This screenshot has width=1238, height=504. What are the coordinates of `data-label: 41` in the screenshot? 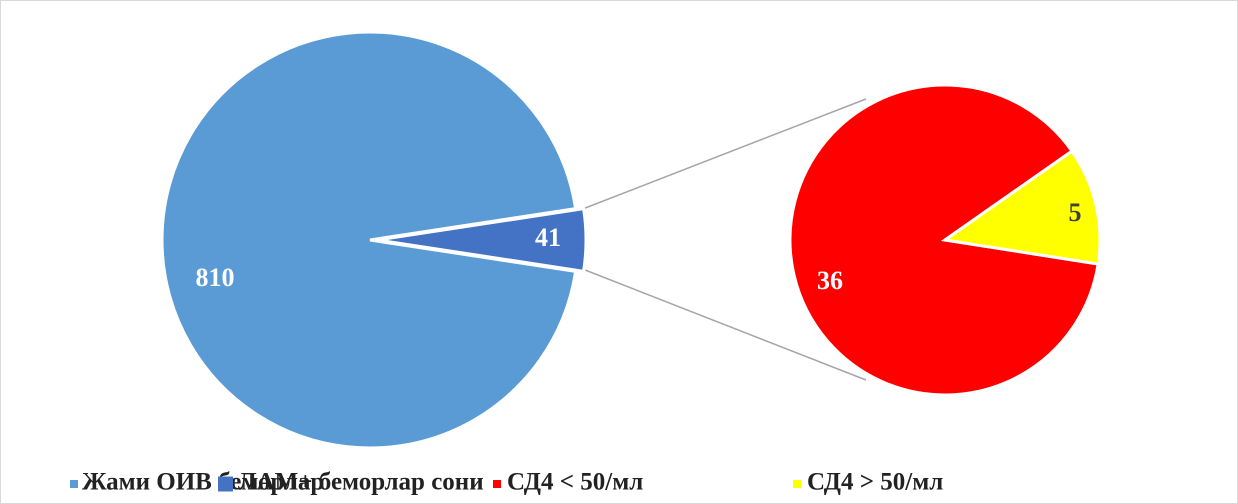 It's located at (548, 237).